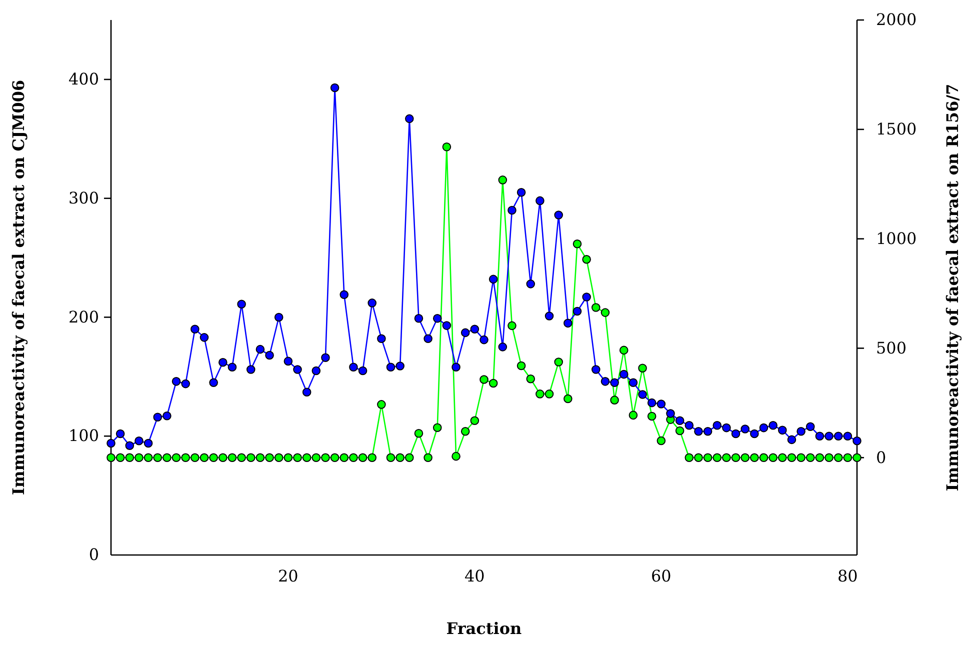 The width and height of the screenshot is (976, 646). What do you see at coordinates (896, 20) in the screenshot?
I see `y2-tick-label: 2000` at bounding box center [896, 20].